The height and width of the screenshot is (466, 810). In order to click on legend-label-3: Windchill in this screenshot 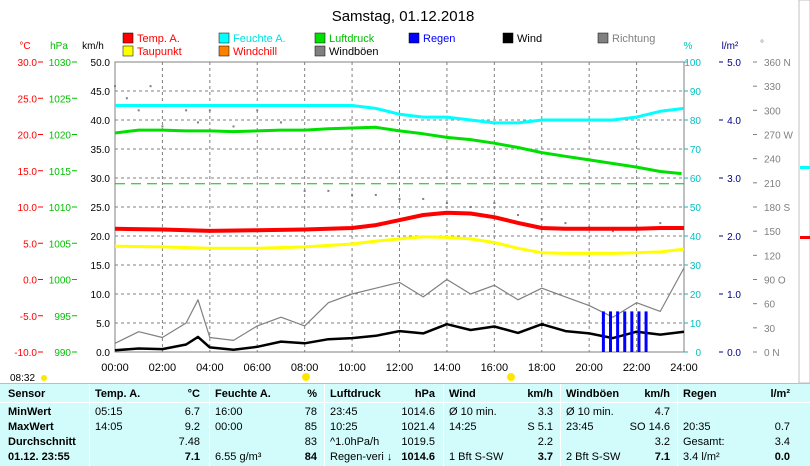, I will do `click(255, 52)`.